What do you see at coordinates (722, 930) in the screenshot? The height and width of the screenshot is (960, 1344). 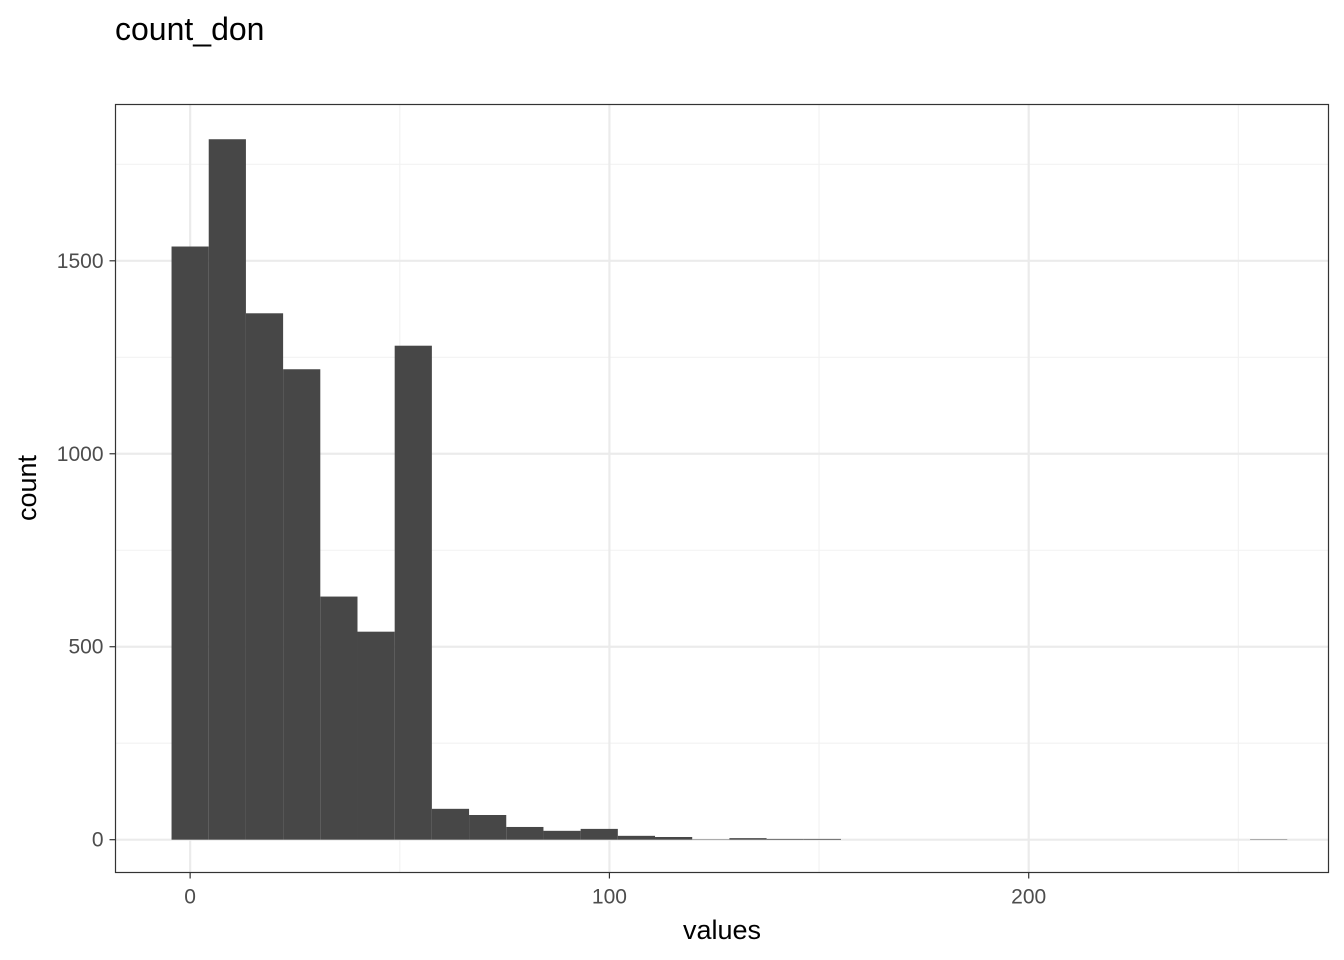 I see `x-axis-label: values` at bounding box center [722, 930].